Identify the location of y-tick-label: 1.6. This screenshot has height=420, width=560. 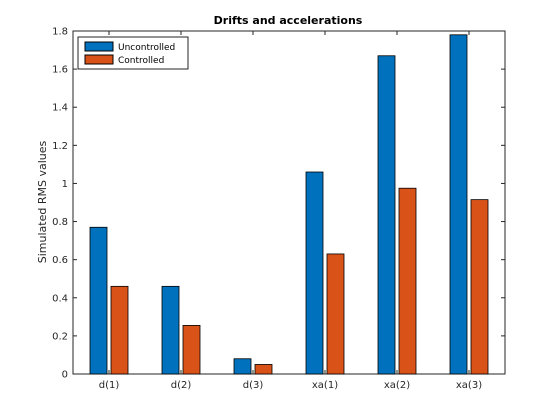
(60, 70).